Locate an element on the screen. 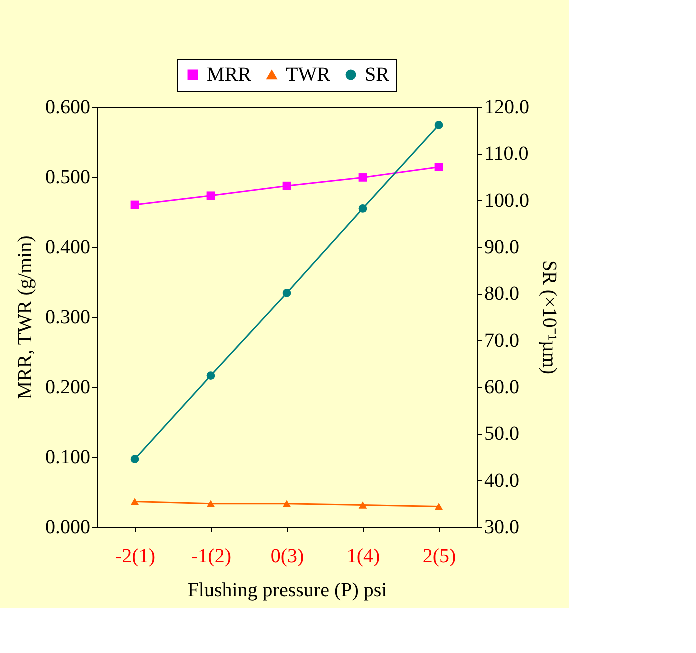  y2-axis-title: SR (×10⁻¹µm) is located at coordinates (549, 317).